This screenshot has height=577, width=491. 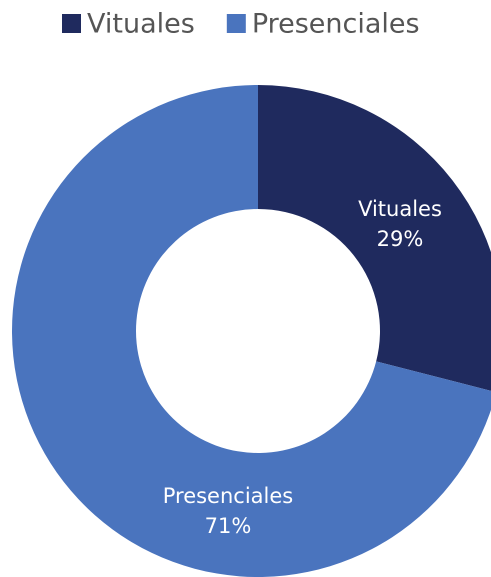 I want to click on slice-value: 71%, so click(x=228, y=526).